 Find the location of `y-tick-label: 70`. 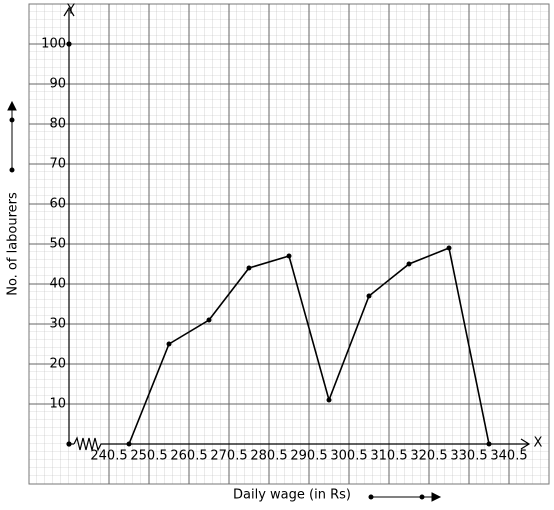

y-tick-label: 70 is located at coordinates (57, 164).